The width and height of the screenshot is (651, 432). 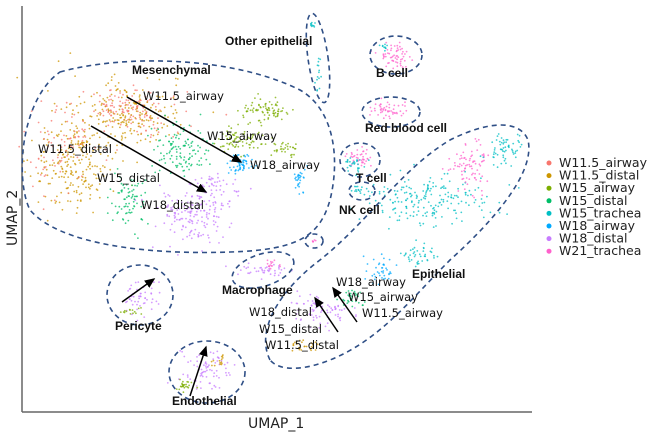 What do you see at coordinates (268, 41) in the screenshot?
I see `label-other-epithelial: Other epithelial` at bounding box center [268, 41].